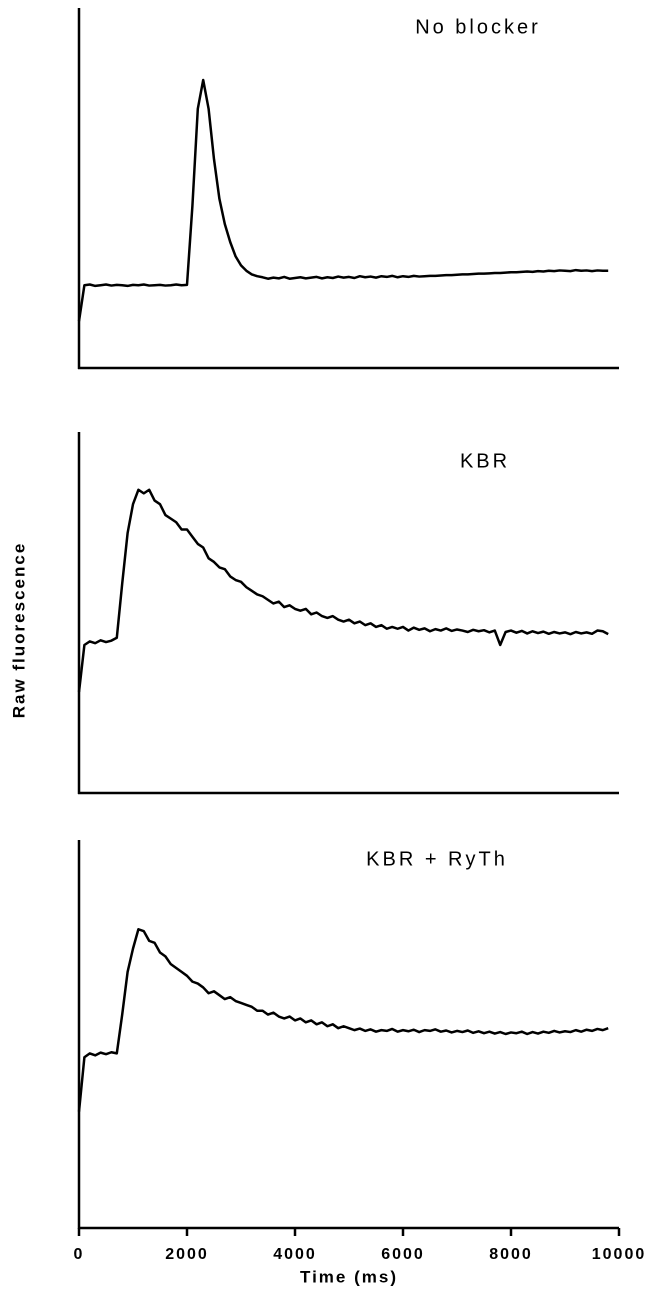 The height and width of the screenshot is (1290, 658). Describe the element at coordinates (511, 1254) in the screenshot. I see `x-tick-label: 8000` at that location.